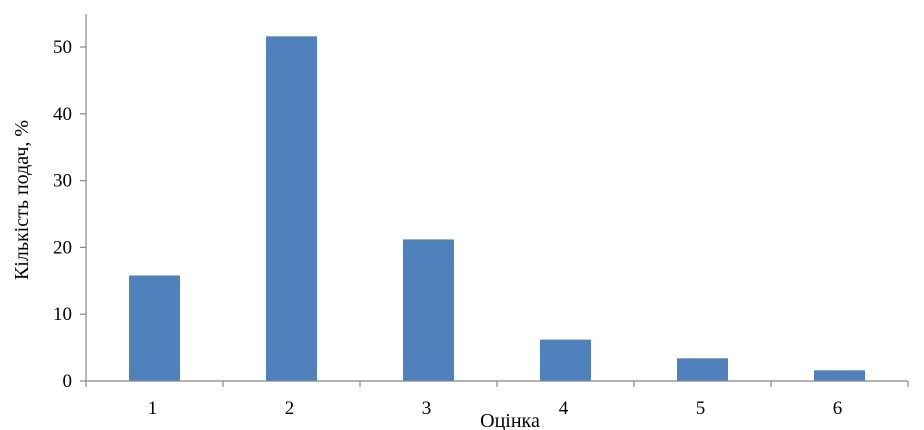 The height and width of the screenshot is (430, 924). Describe the element at coordinates (62, 47) in the screenshot. I see `y-tick-label: 50` at that location.